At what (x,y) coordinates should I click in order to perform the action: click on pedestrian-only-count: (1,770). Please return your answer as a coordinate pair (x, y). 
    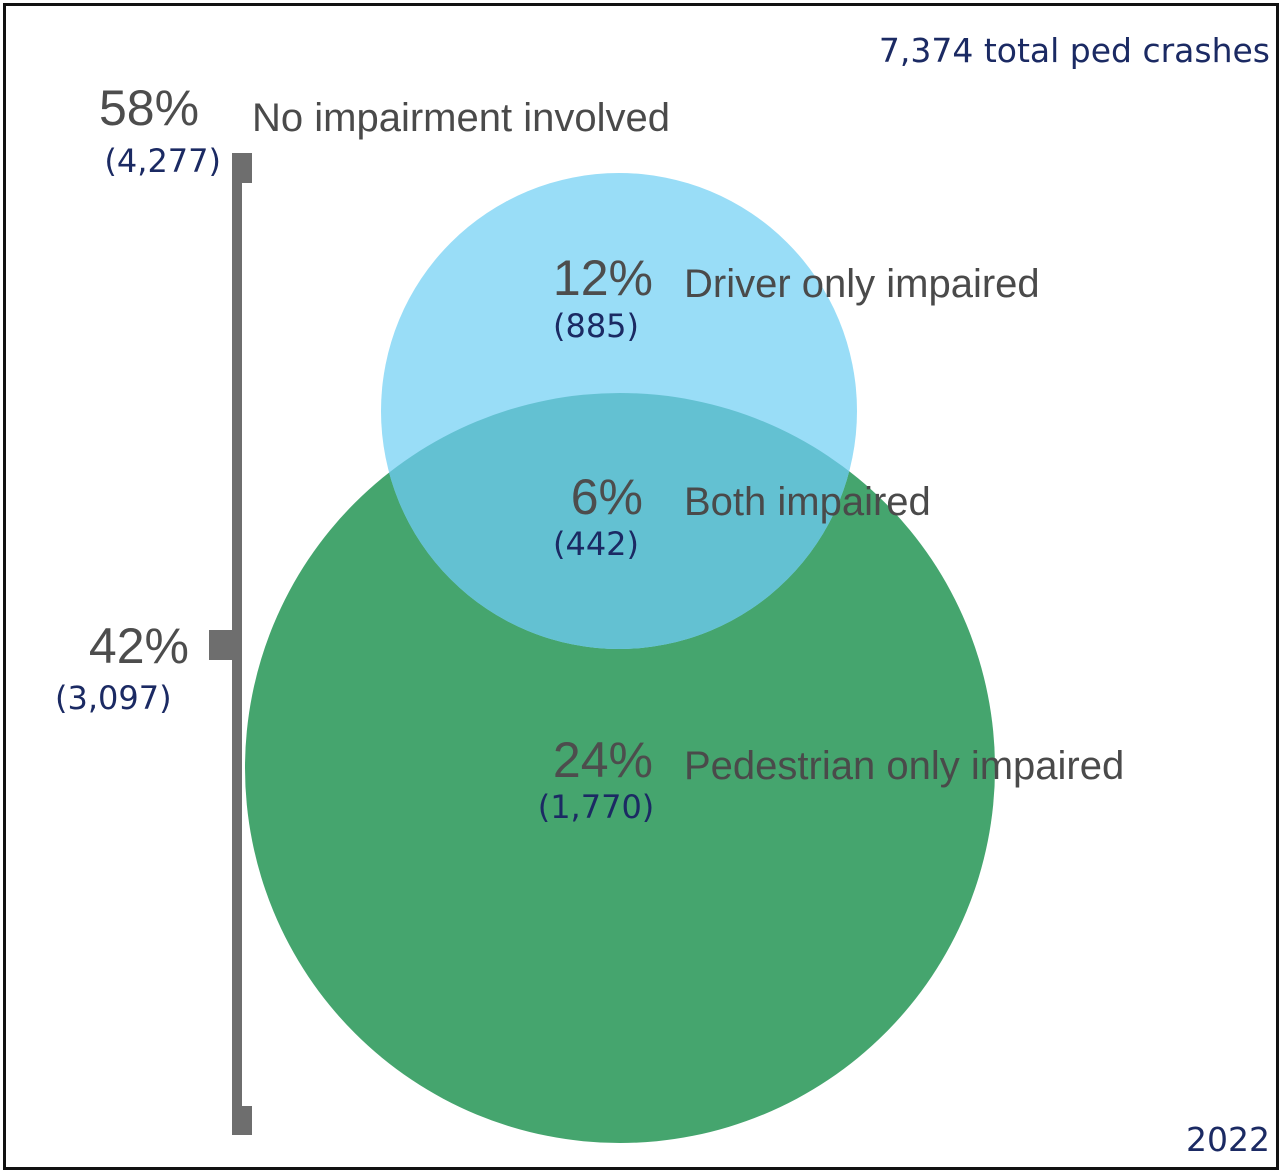
    Looking at the image, I should click on (596, 807).